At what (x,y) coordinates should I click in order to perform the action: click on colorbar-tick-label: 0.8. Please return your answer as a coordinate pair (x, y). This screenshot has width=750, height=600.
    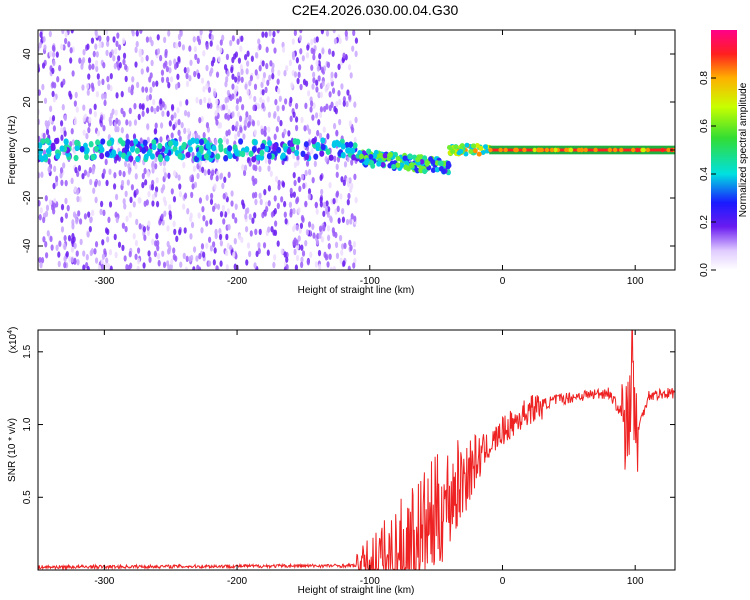
    Looking at the image, I should click on (704, 78).